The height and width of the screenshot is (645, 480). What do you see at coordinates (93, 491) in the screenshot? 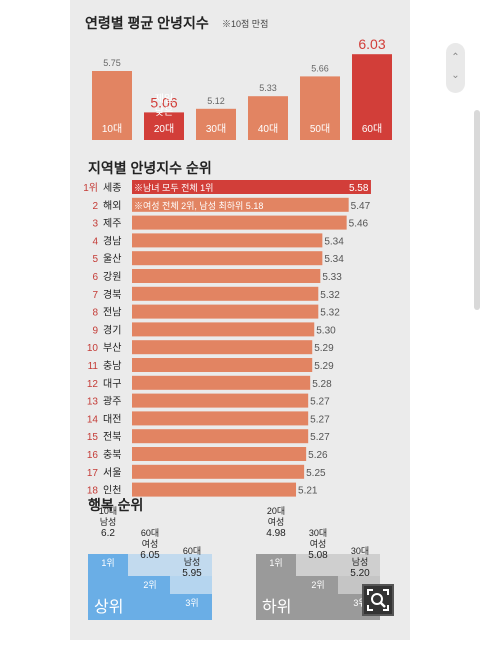
I see `region-rank: 18` at bounding box center [93, 491].